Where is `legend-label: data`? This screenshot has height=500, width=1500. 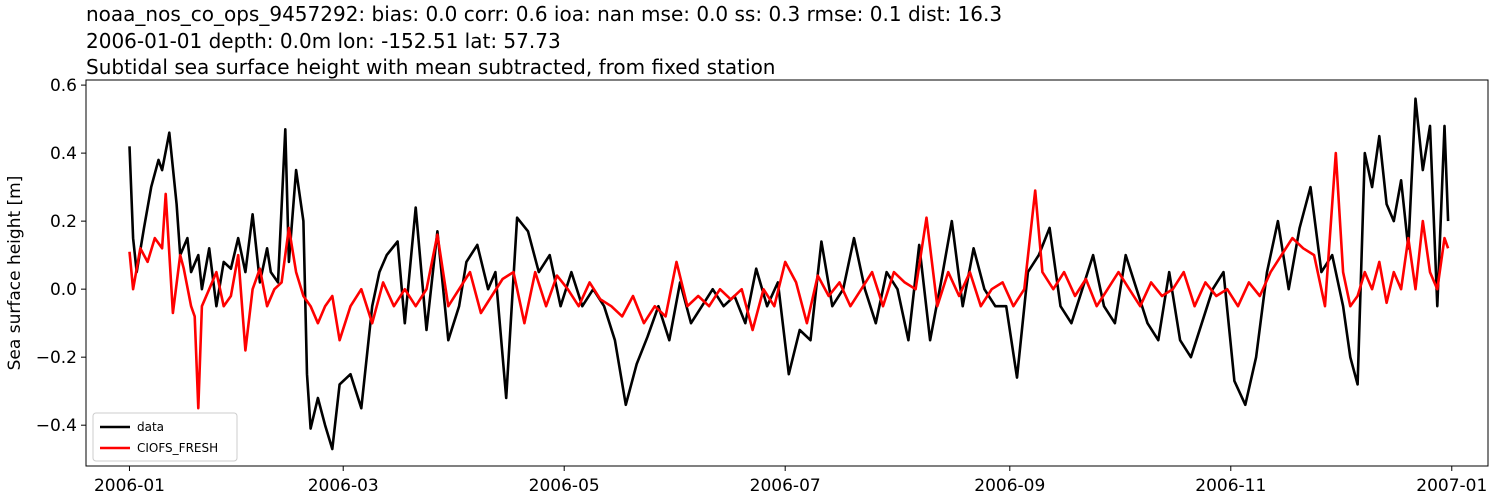 legend-label: data is located at coordinates (150, 427).